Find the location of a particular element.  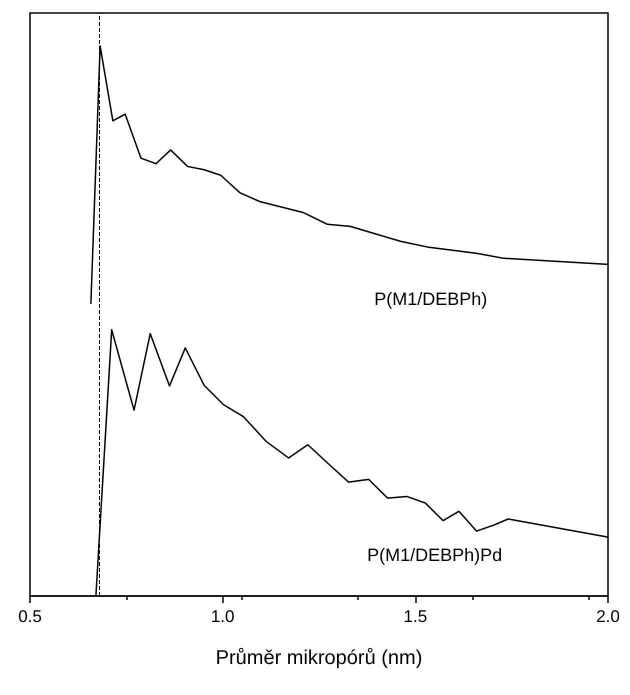

series-label: P(M1/DEBPh)Pd is located at coordinates (434, 554).